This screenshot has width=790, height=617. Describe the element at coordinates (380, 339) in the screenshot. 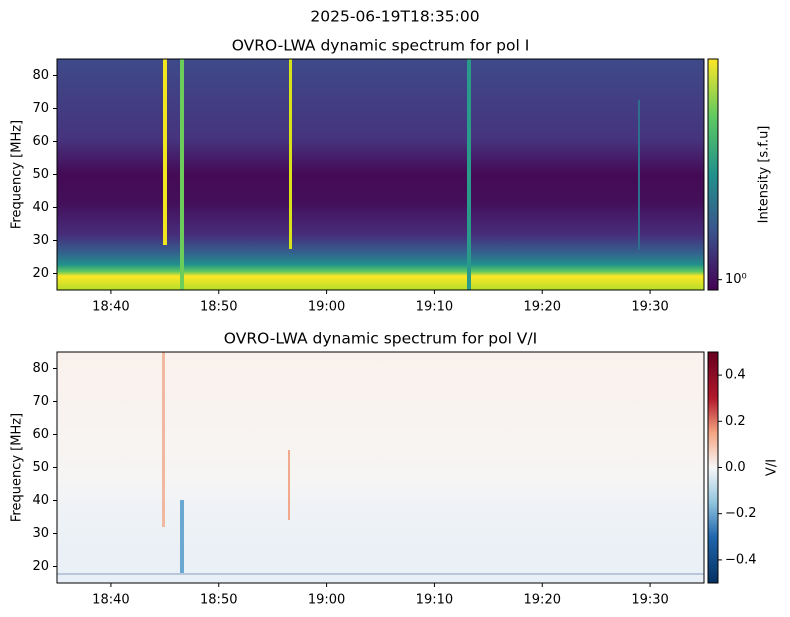

I see `chart-title: OVRO-LWA dynamic spectrum for pol V/I` at that location.